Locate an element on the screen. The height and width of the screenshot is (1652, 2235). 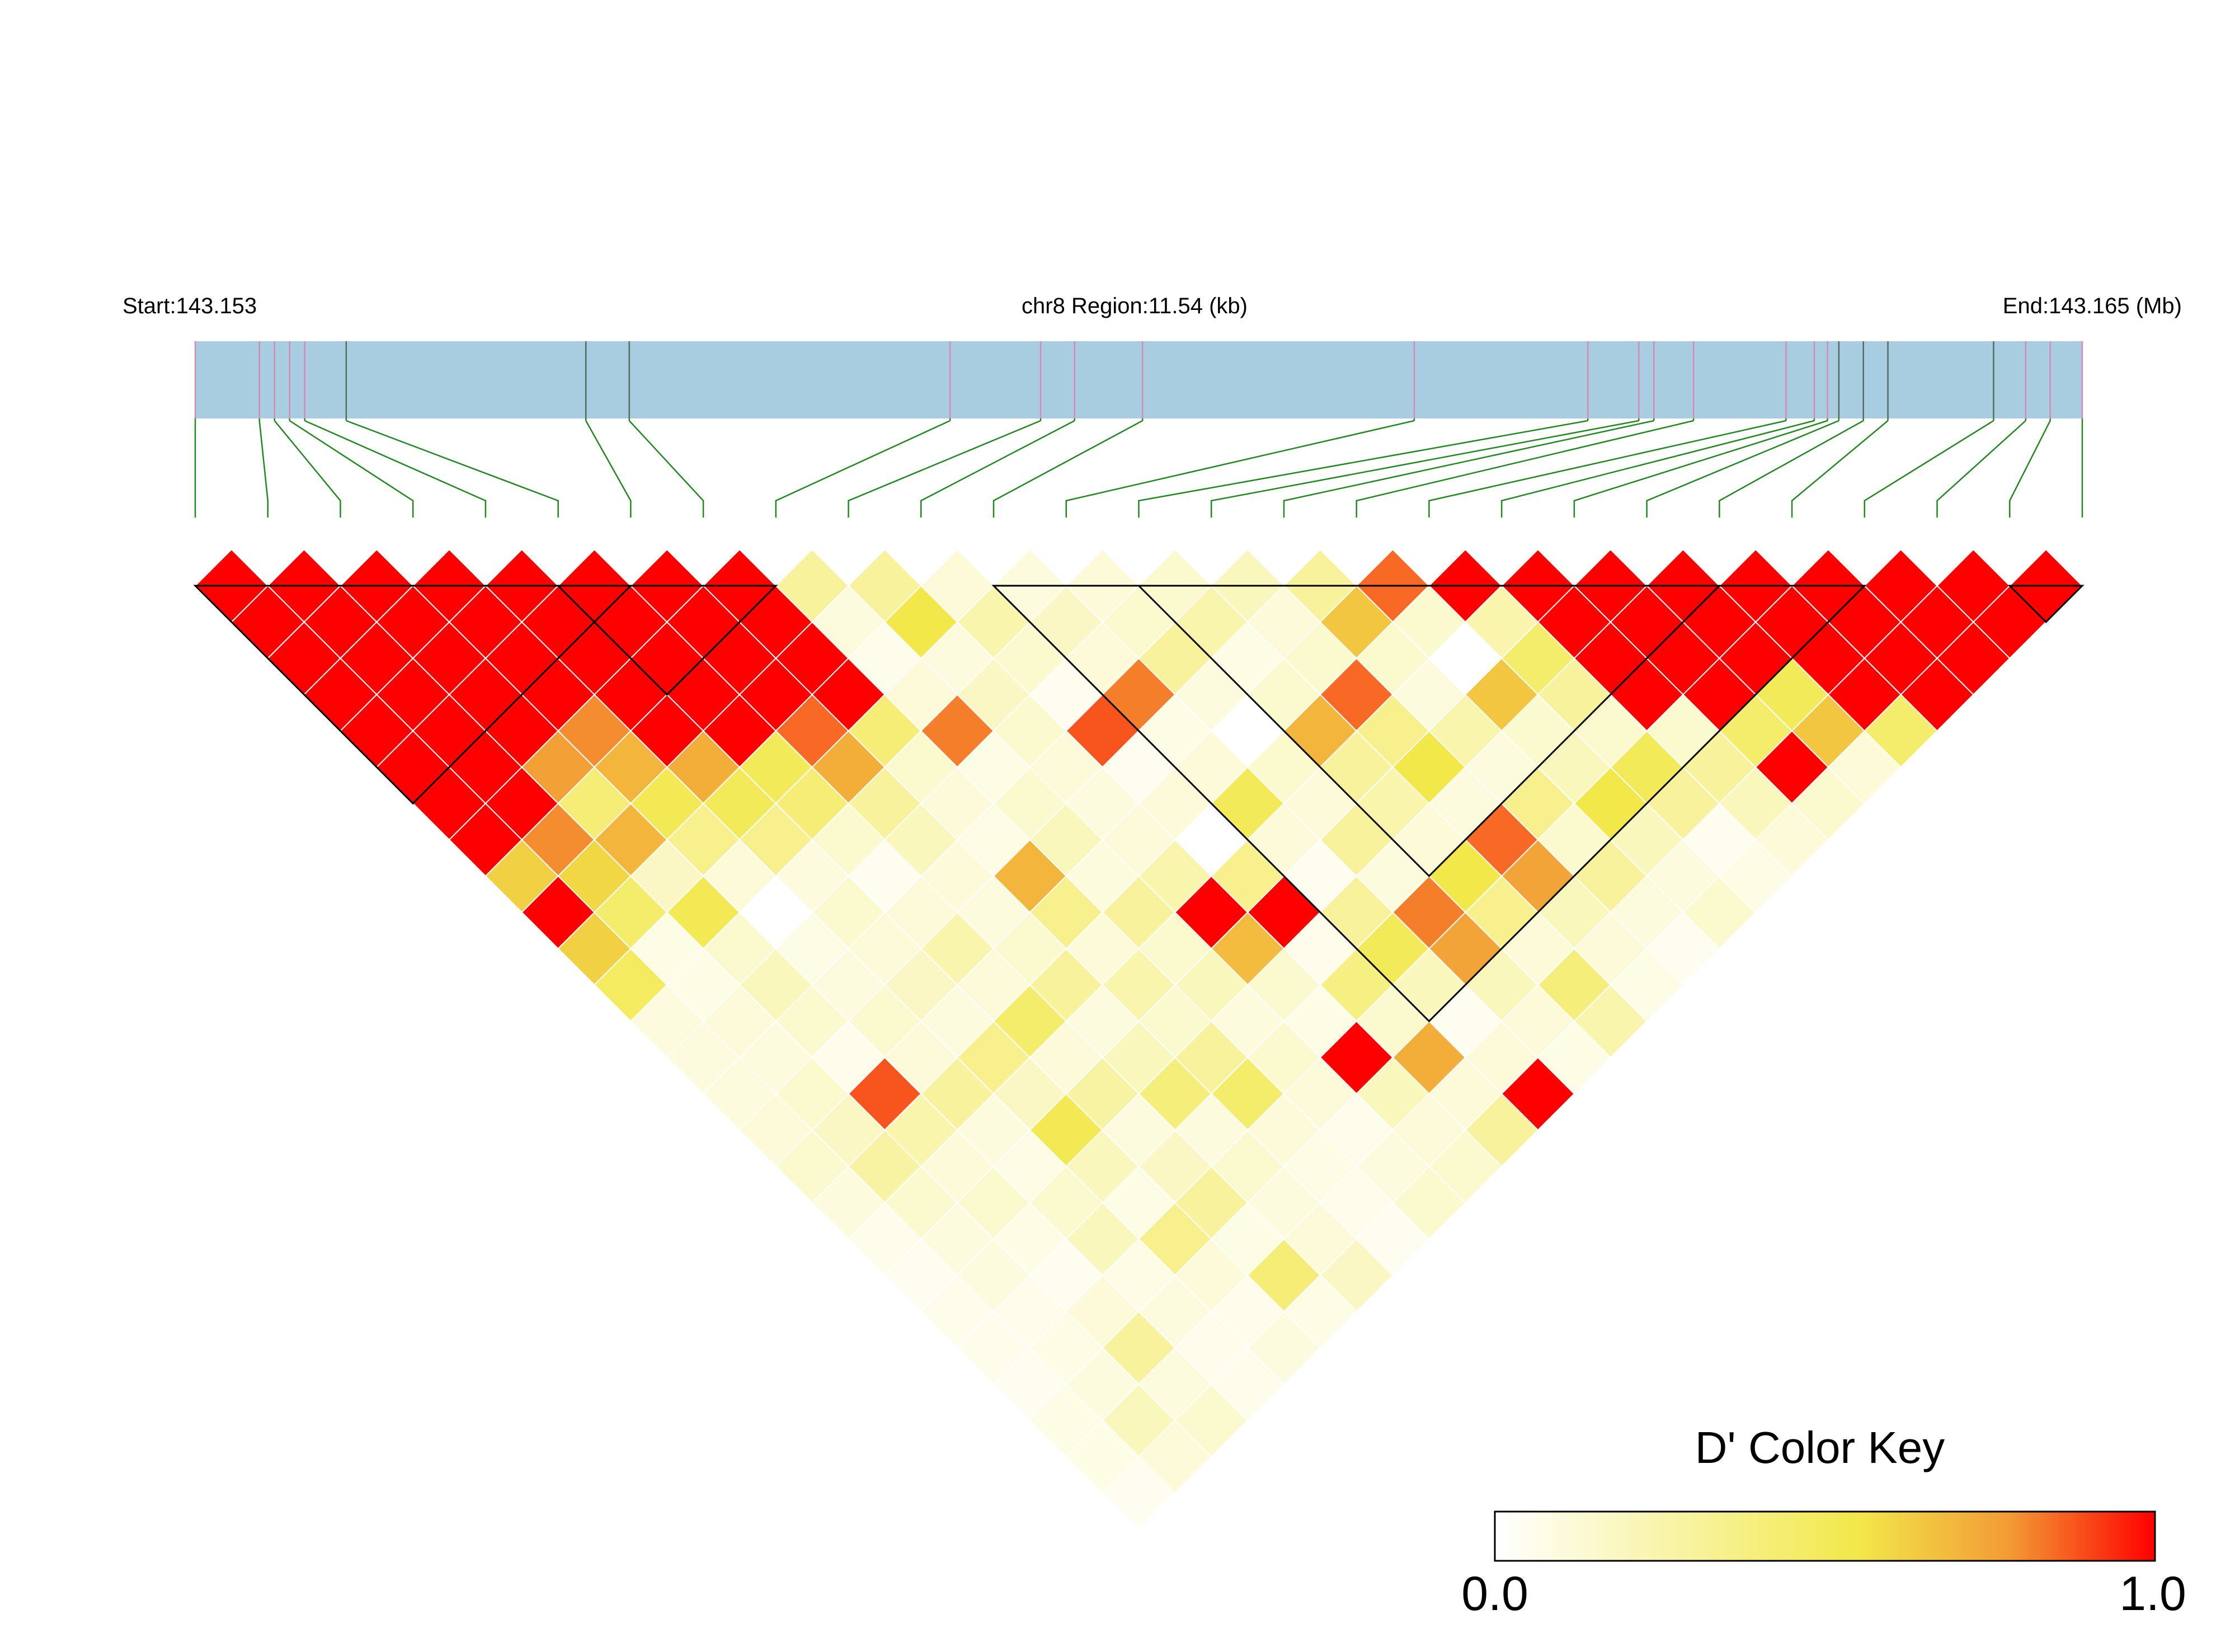
color-key-title: D' Color Key is located at coordinates (1820, 1447).